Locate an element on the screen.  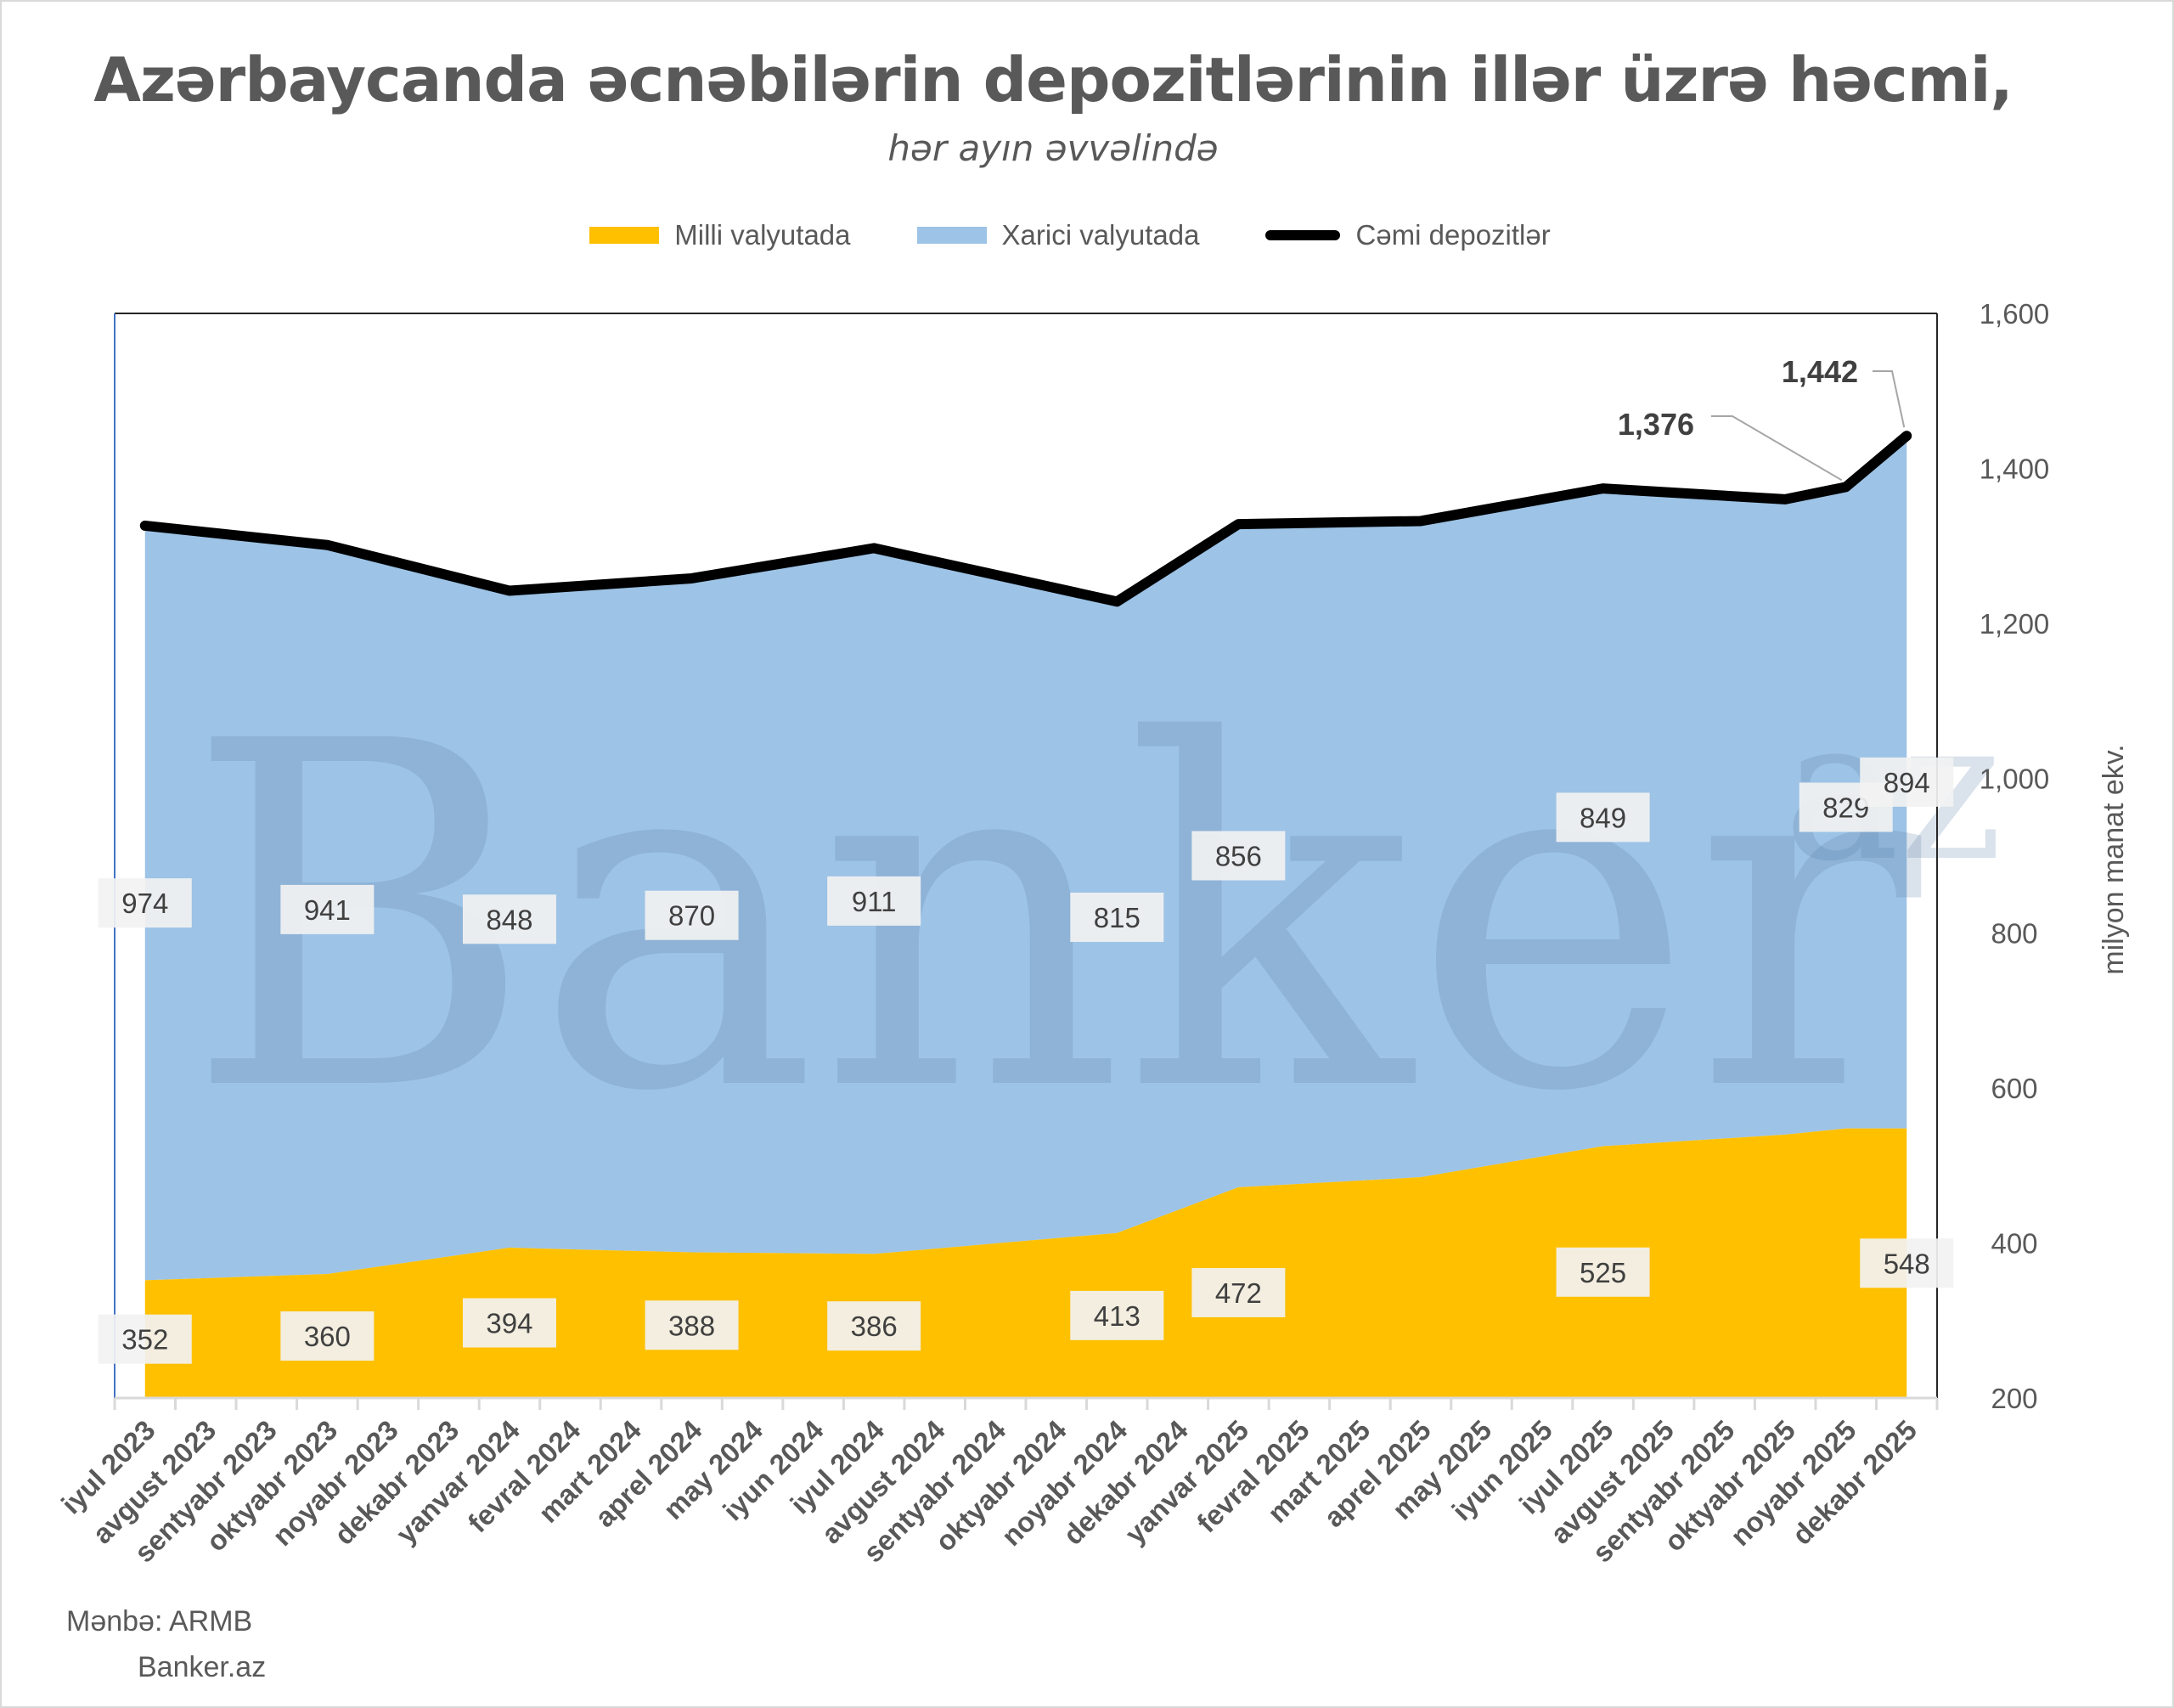
y-tick-label: 400 is located at coordinates (2014, 1244).